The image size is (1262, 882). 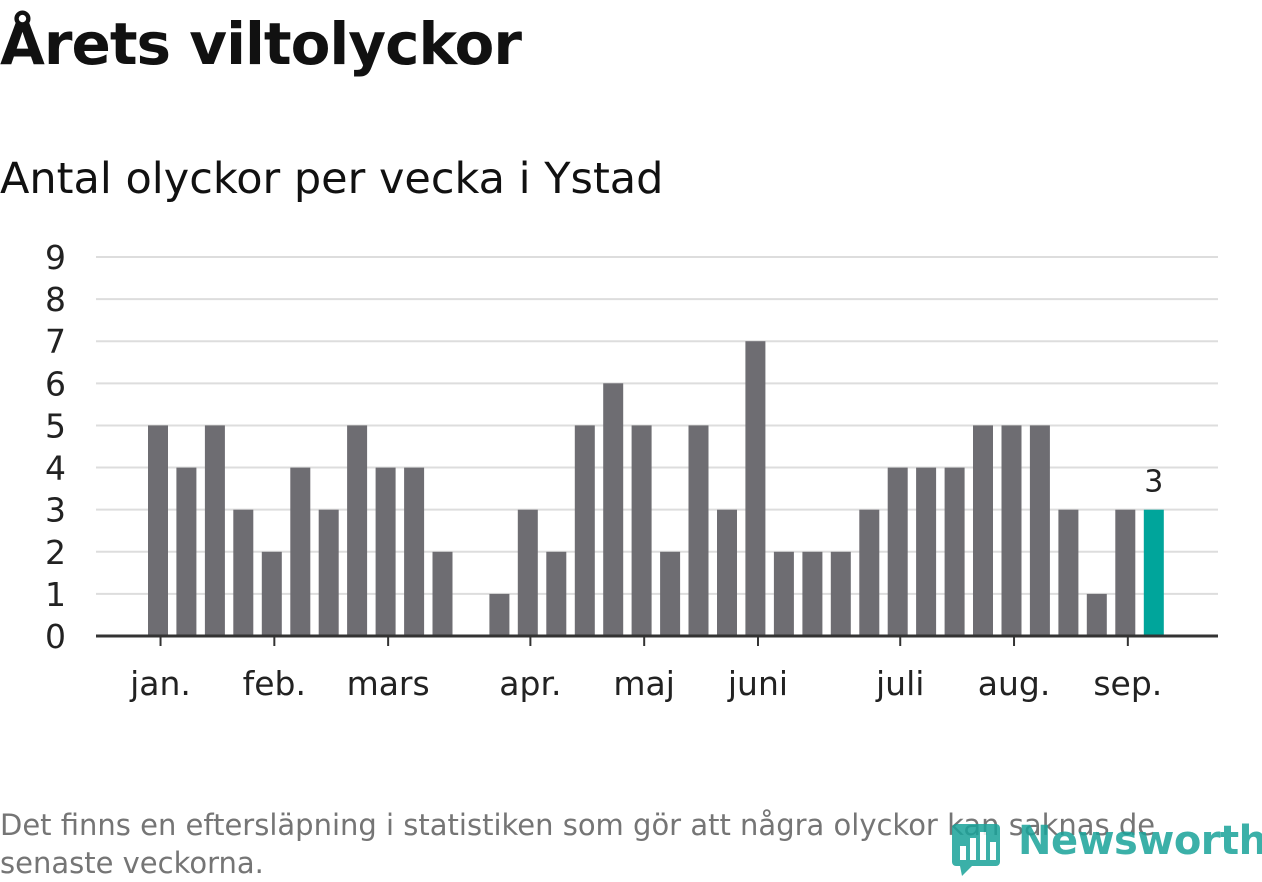 What do you see at coordinates (644, 683) in the screenshot?
I see `x-tick-label: maj` at bounding box center [644, 683].